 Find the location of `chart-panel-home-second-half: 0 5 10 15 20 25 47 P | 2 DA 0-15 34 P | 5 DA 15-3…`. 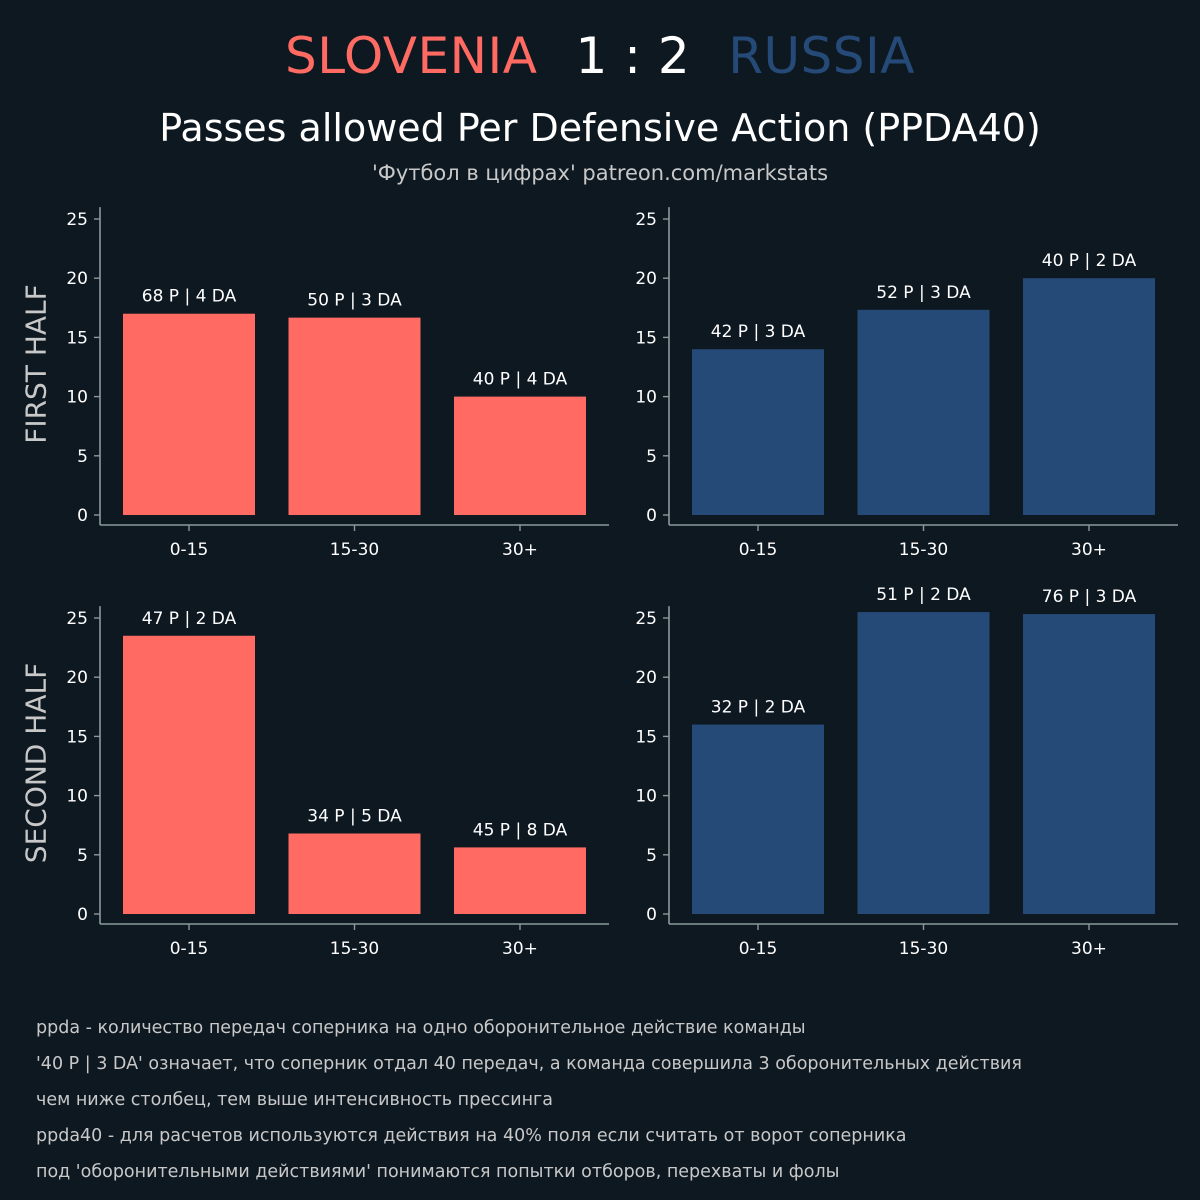

chart-panel-home-second-half: 0 5 10 15 20 25 47 P | 2 DA 0-15 34 P | 5 DA 15-3… is located at coordinates (337, 782).